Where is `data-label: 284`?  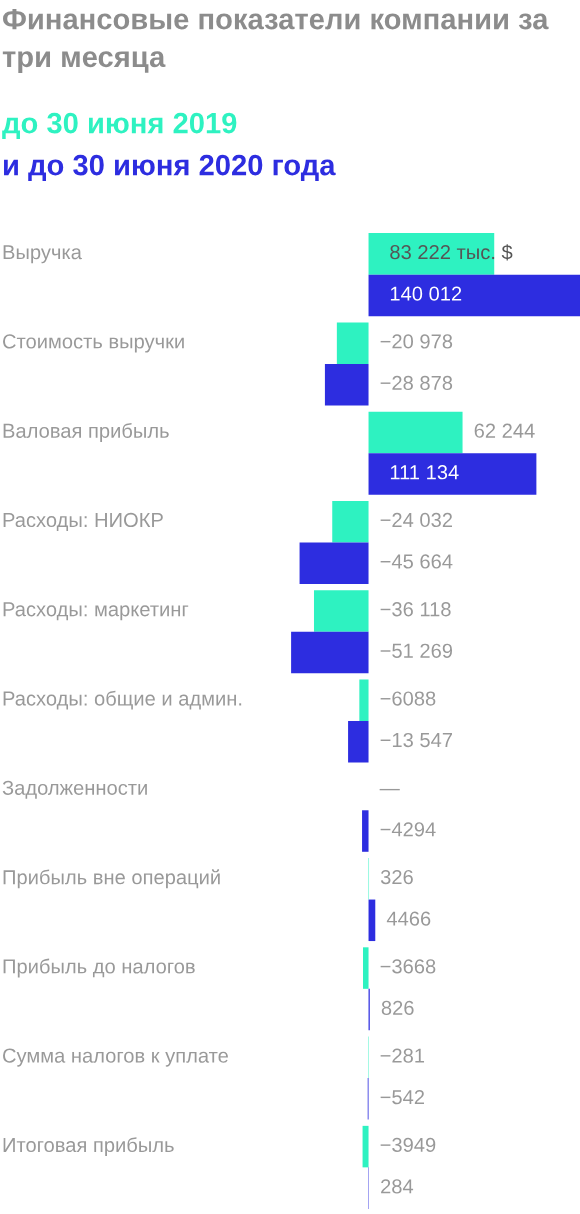
data-label: 284 is located at coordinates (397, 1186).